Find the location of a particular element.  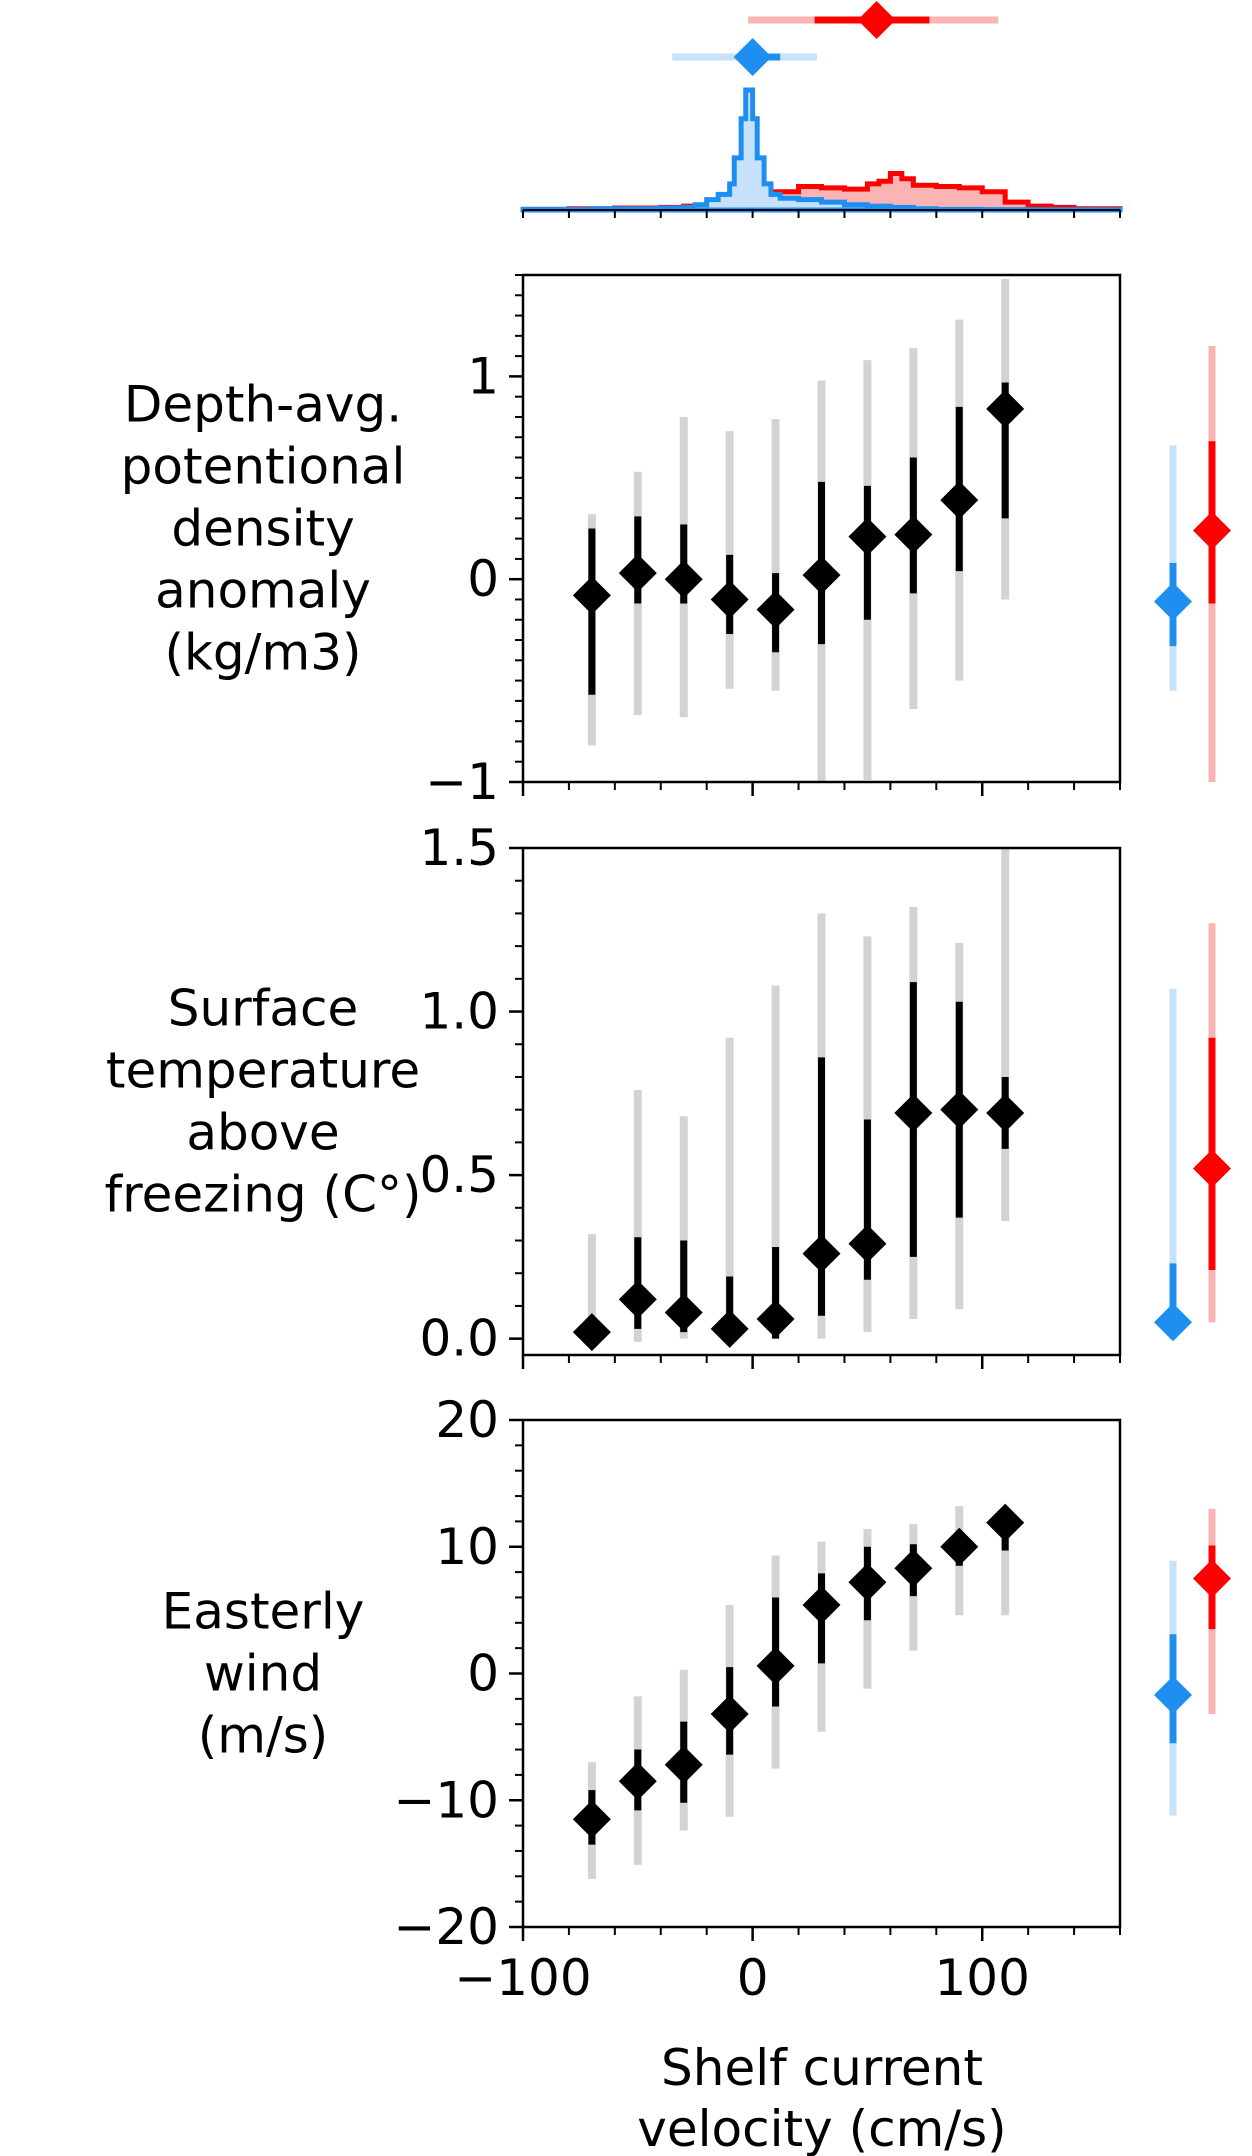

y-tick-label: −10 is located at coordinates (446, 1800).